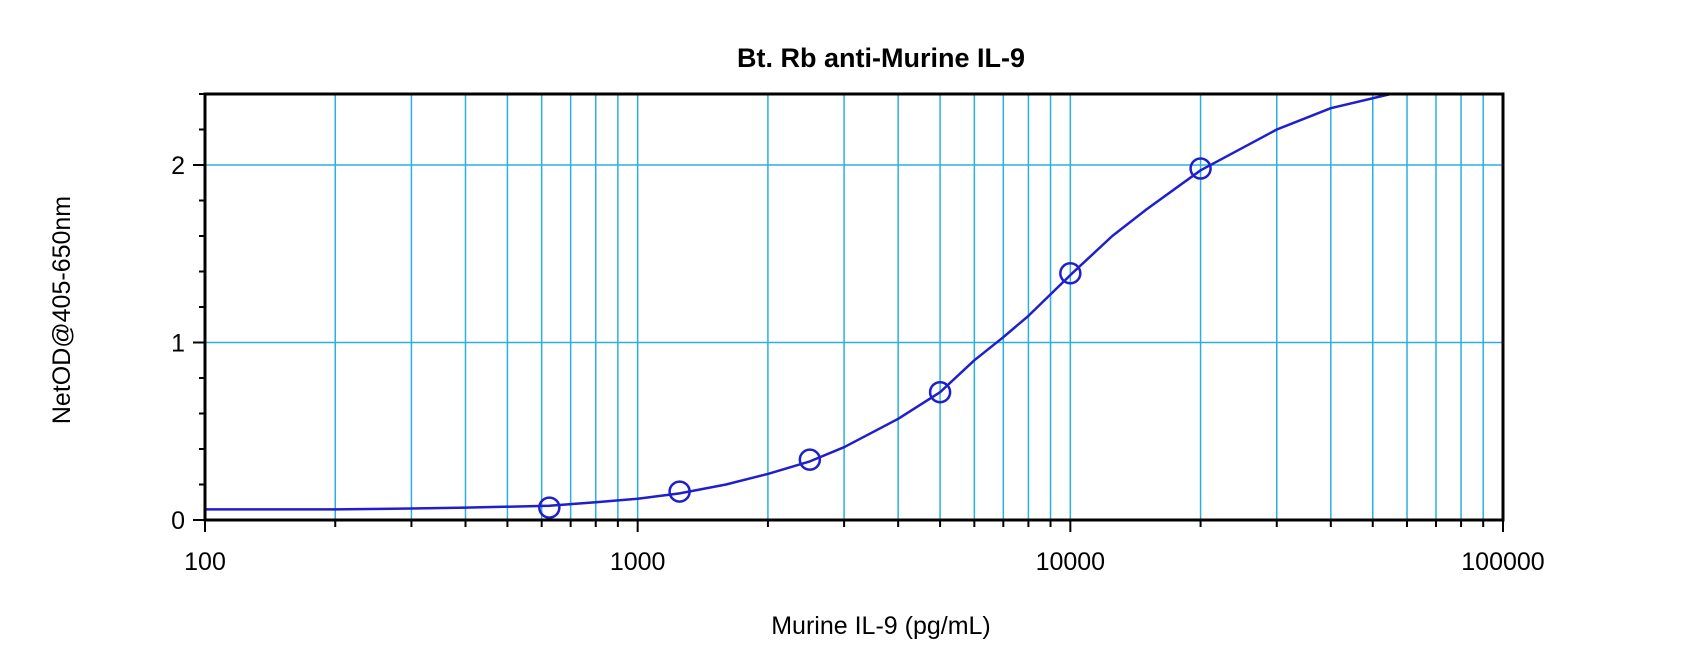 Image resolution: width=1700 pixels, height=650 pixels. What do you see at coordinates (864, 562) in the screenshot?
I see `x-tick-labels: 100 1000 10000 100000` at bounding box center [864, 562].